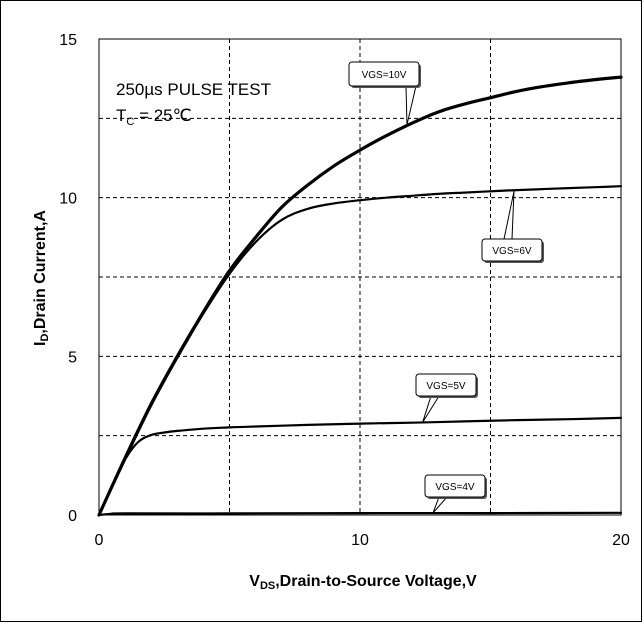  Describe the element at coordinates (360, 466) in the screenshot. I see `curve-vgs-5v` at that location.